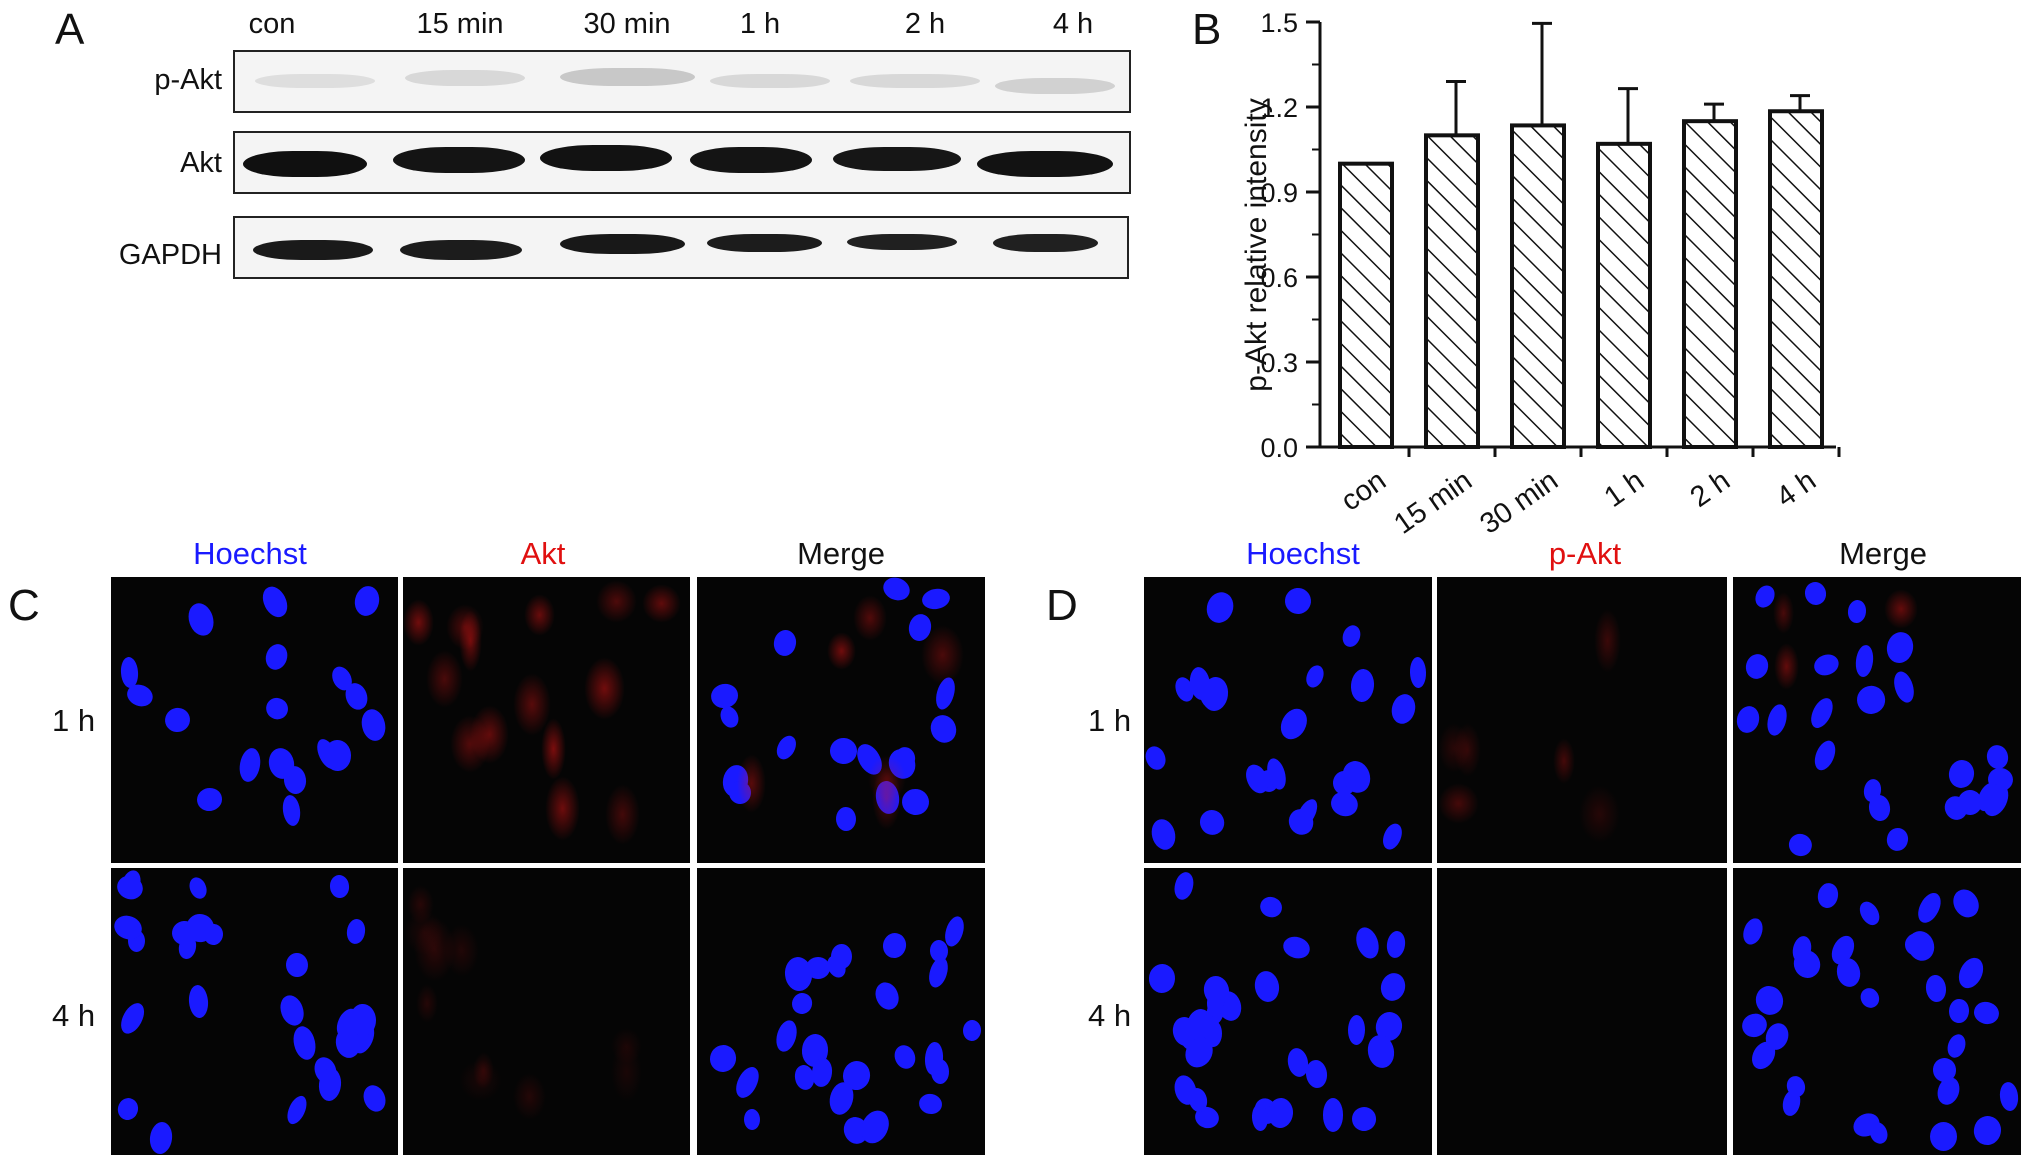 This screenshot has width=2031, height=1168. I want to click on y-tick-label: 1.5, so click(1279, 23).